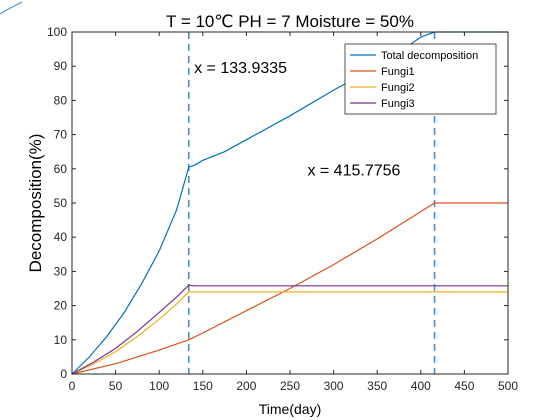 This screenshot has height=420, width=560. Describe the element at coordinates (290, 21) in the screenshot. I see `chart-title: T = 10℃ PH = 7 Moisture = 50%` at that location.